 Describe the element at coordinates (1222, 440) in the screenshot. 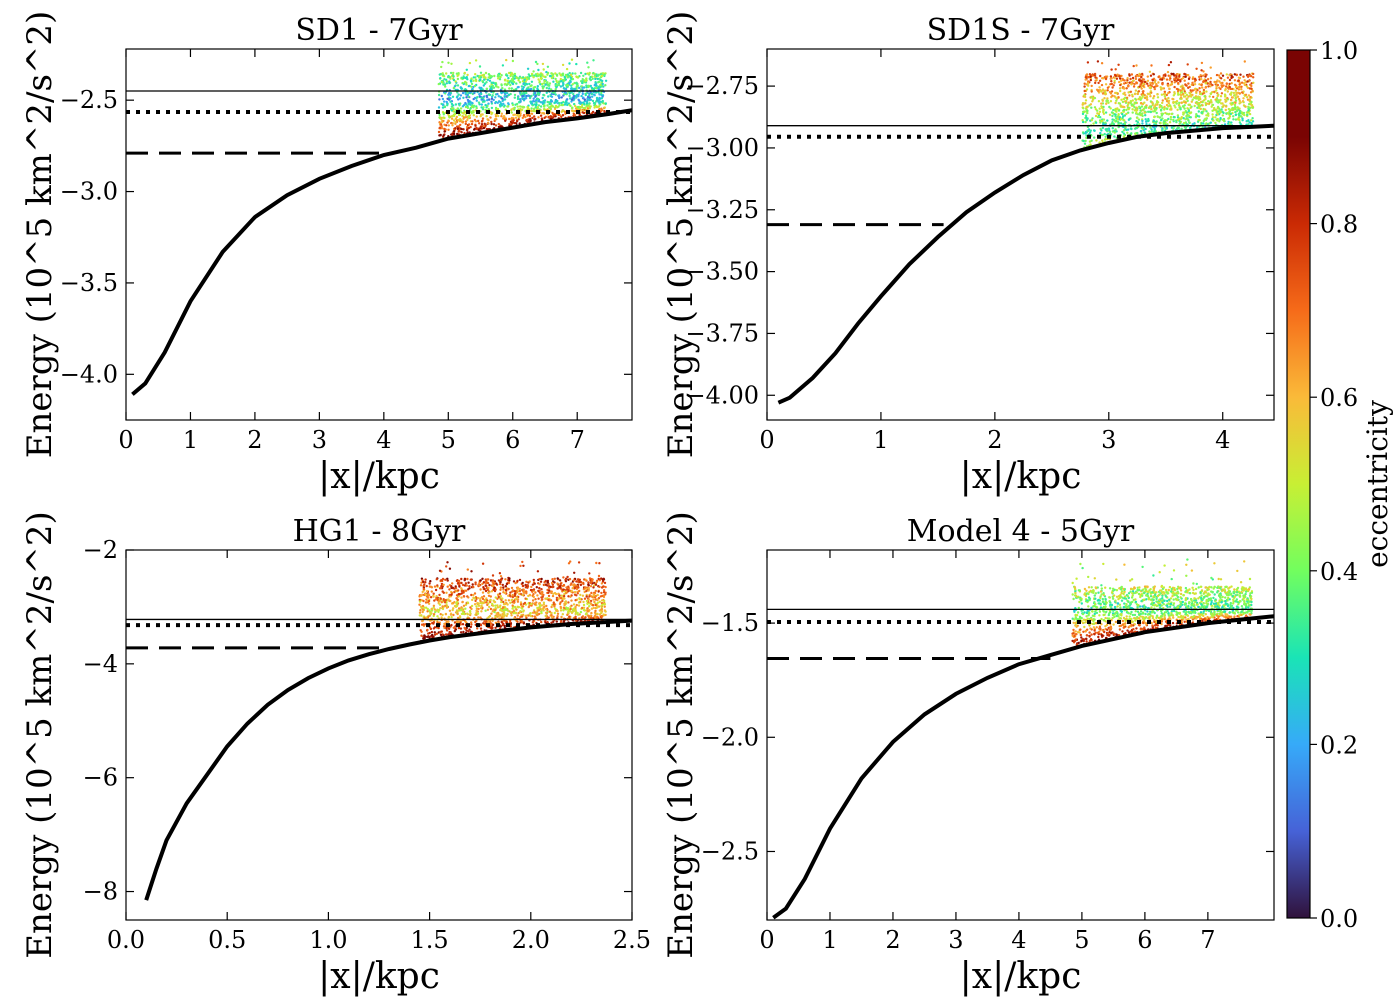

I see `x-tick-label: 4` at that location.